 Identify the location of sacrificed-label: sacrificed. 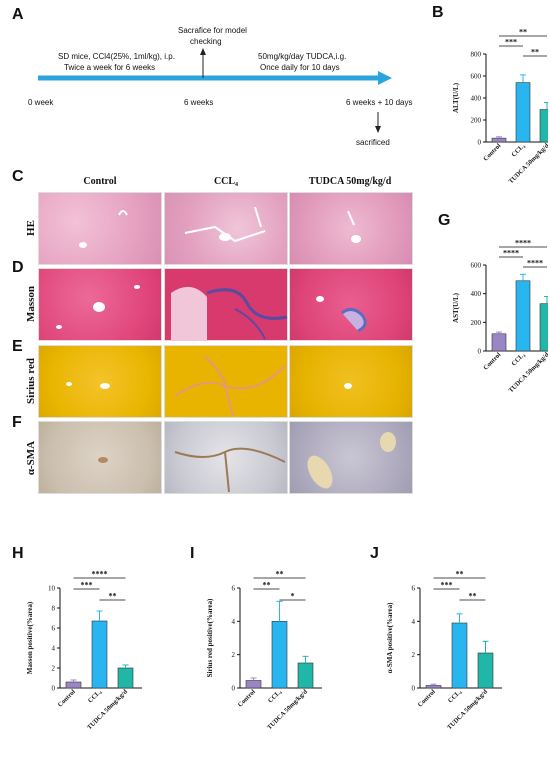
(373, 142).